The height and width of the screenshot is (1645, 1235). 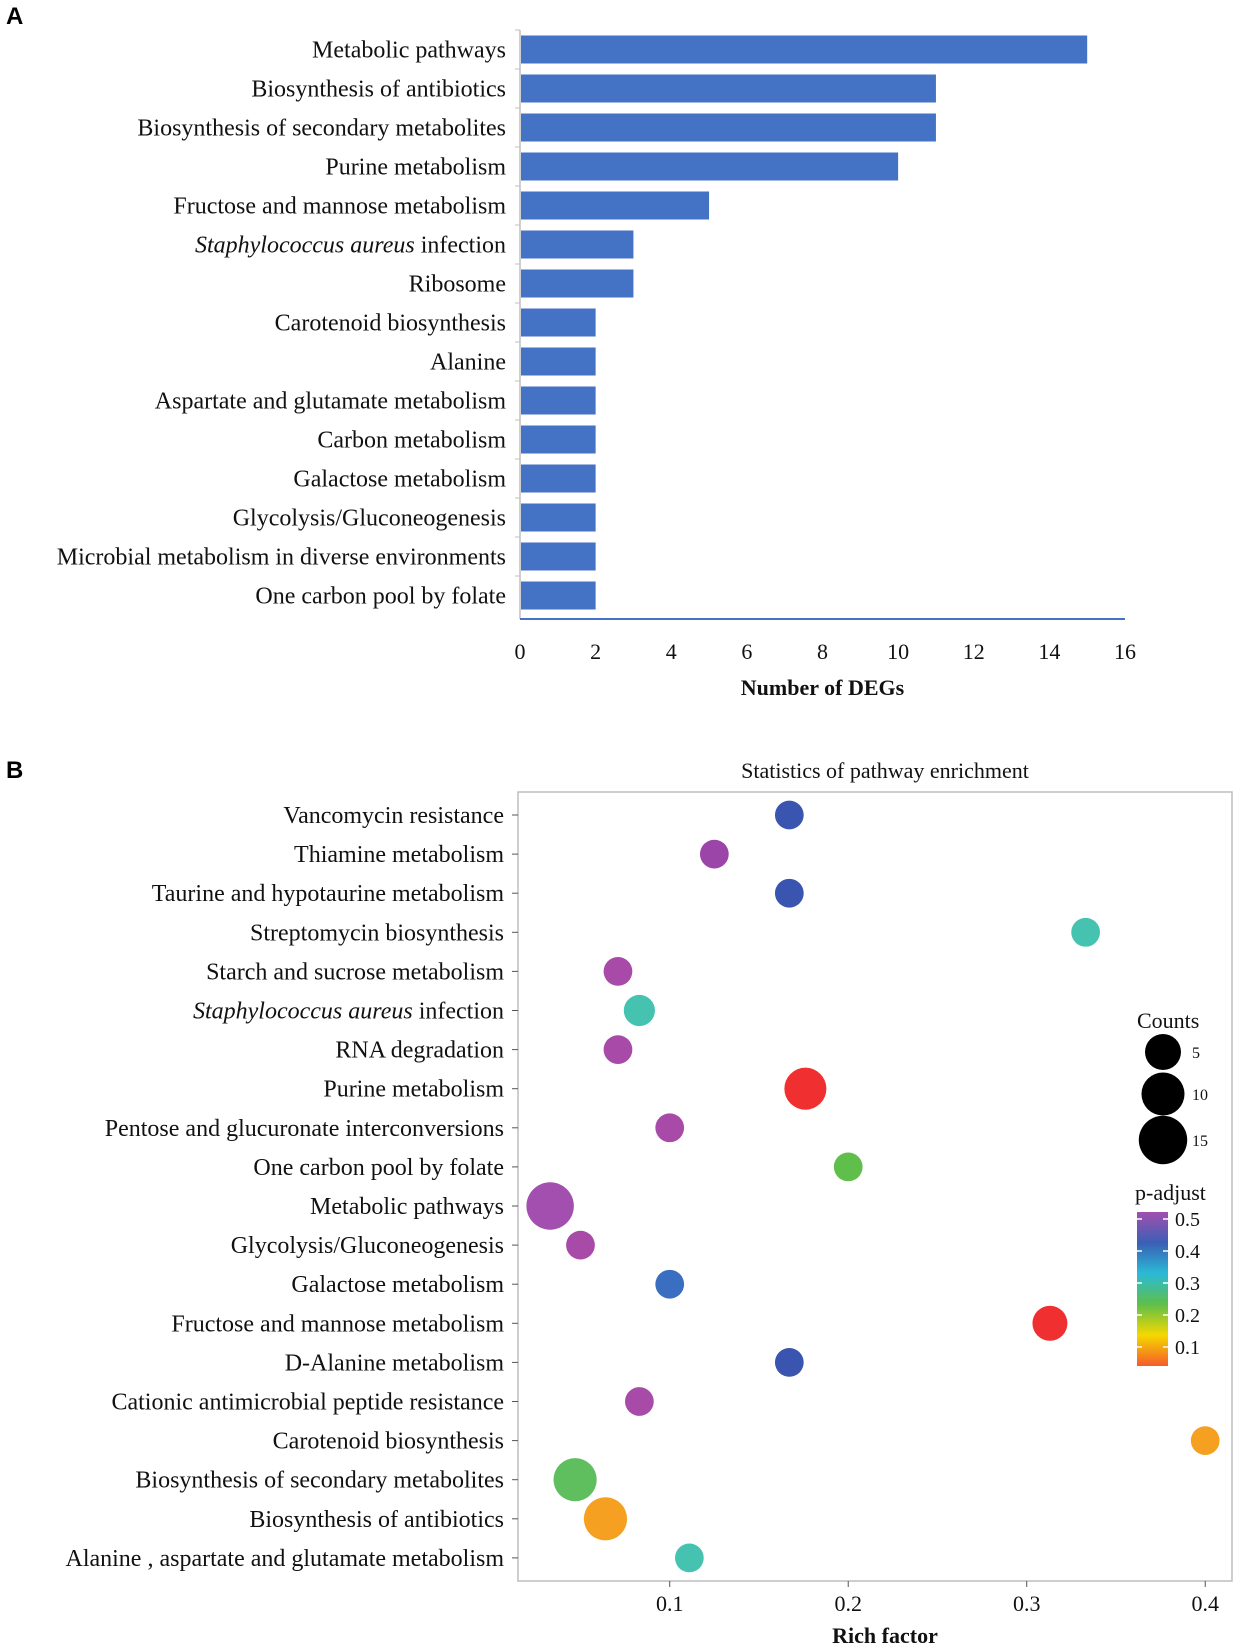 I want to click on color-legend-title: p-adjust, so click(x=1170, y=1192).